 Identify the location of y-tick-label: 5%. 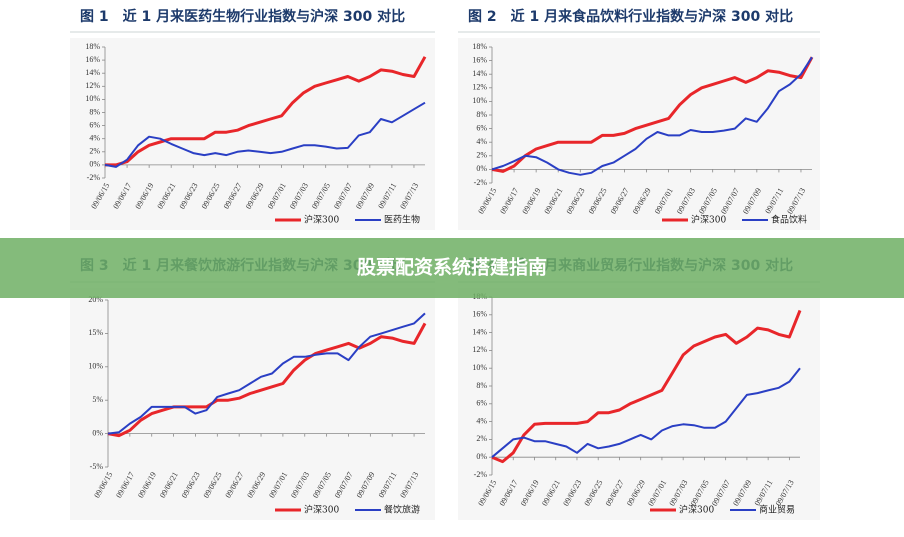
(97, 399).